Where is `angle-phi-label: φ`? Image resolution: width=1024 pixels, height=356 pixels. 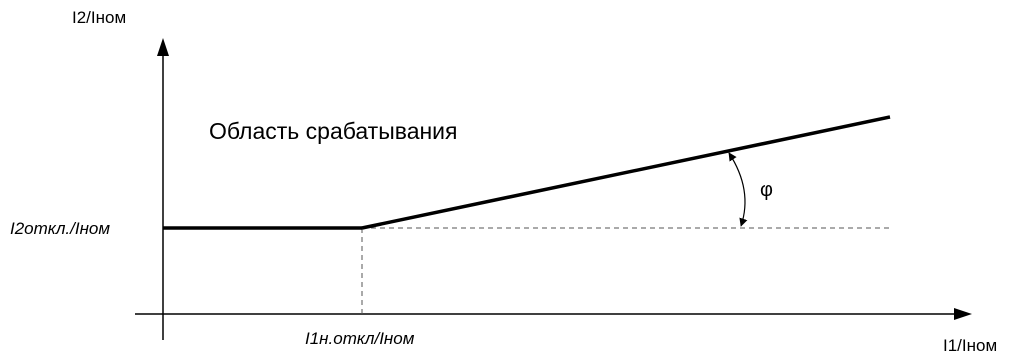 angle-phi-label: φ is located at coordinates (766, 190).